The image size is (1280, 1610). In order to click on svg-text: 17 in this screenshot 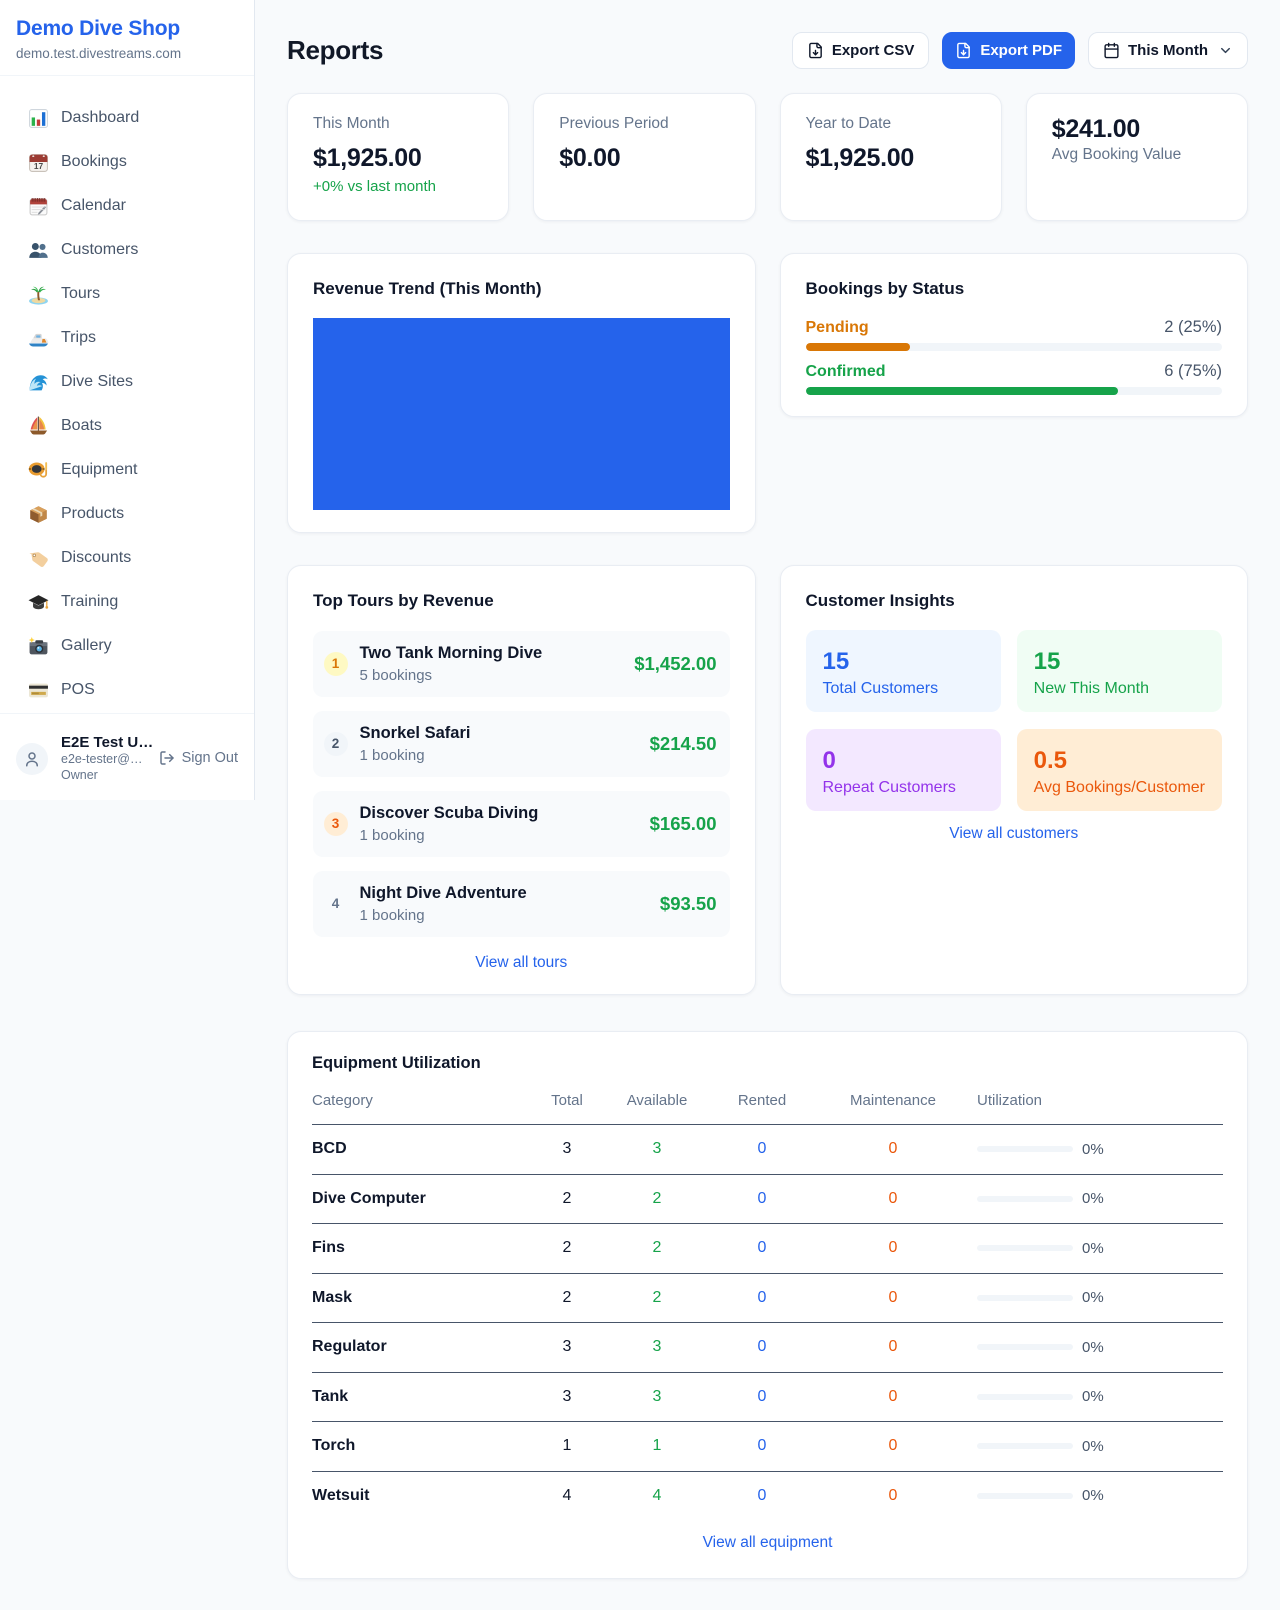, I will do `click(39, 166)`.